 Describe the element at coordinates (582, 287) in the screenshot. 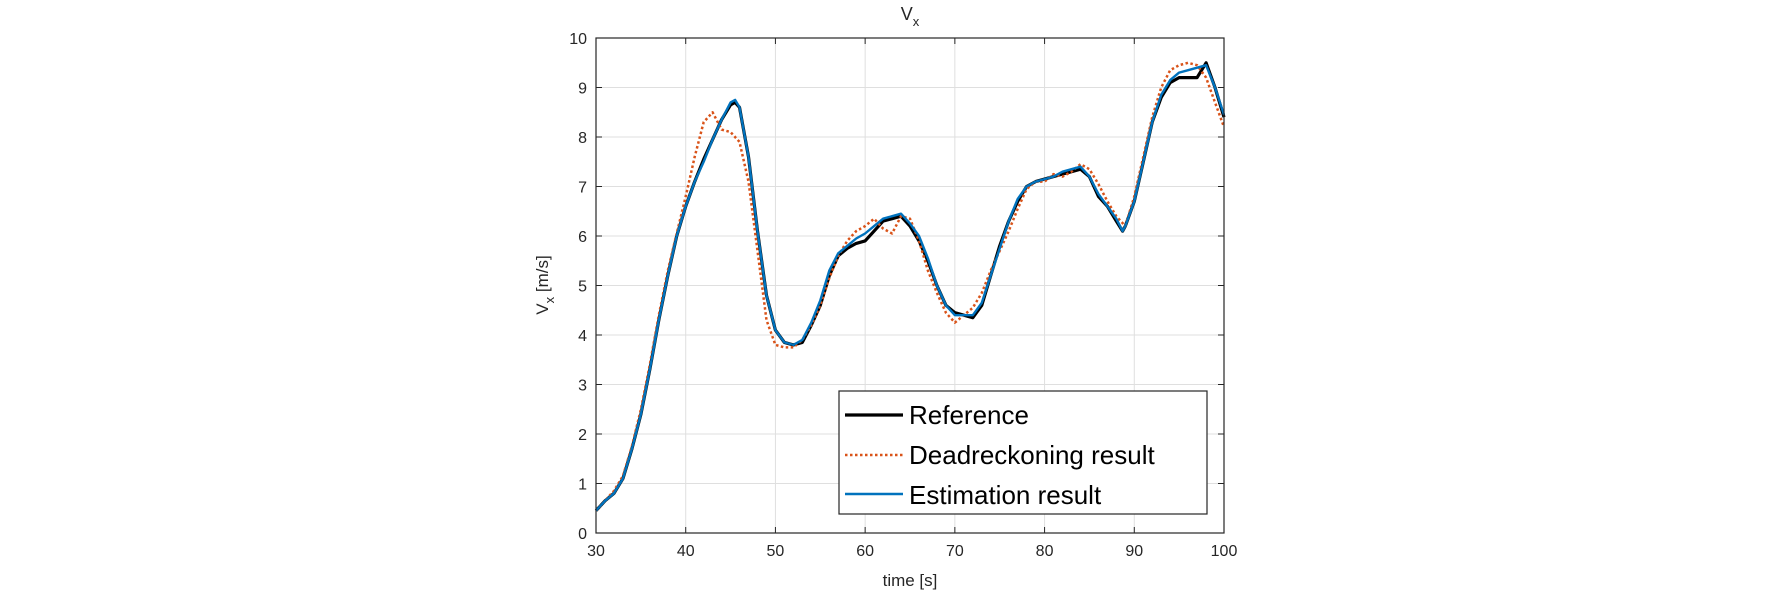

I see `y-tick-label: 5` at that location.